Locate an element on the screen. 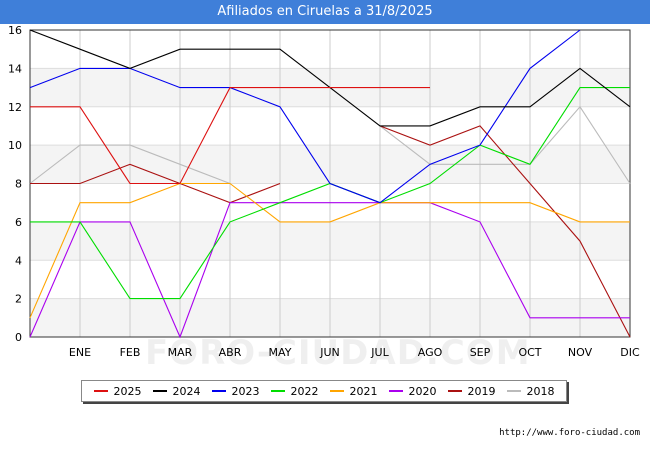 The image size is (650, 450). y-tick-label: 4 is located at coordinates (18, 260).